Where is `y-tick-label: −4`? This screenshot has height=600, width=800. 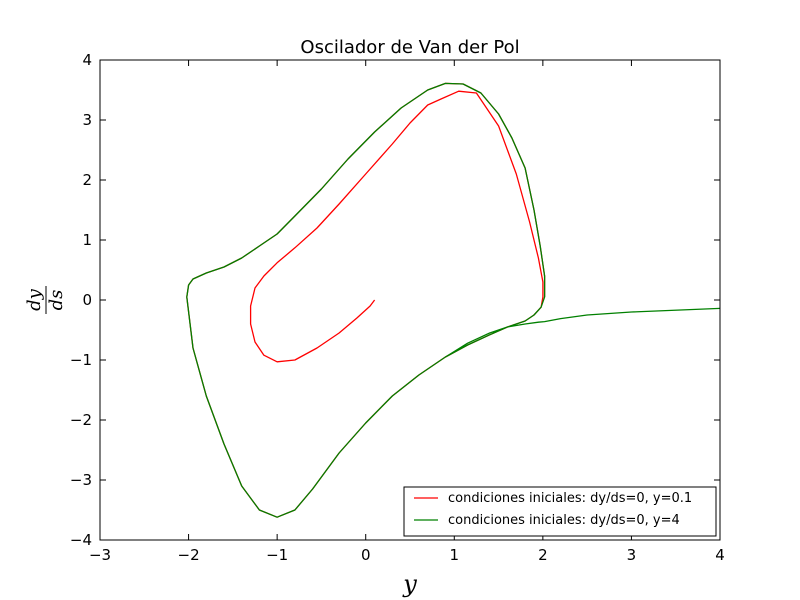 y-tick-label: −4 is located at coordinates (81, 540).